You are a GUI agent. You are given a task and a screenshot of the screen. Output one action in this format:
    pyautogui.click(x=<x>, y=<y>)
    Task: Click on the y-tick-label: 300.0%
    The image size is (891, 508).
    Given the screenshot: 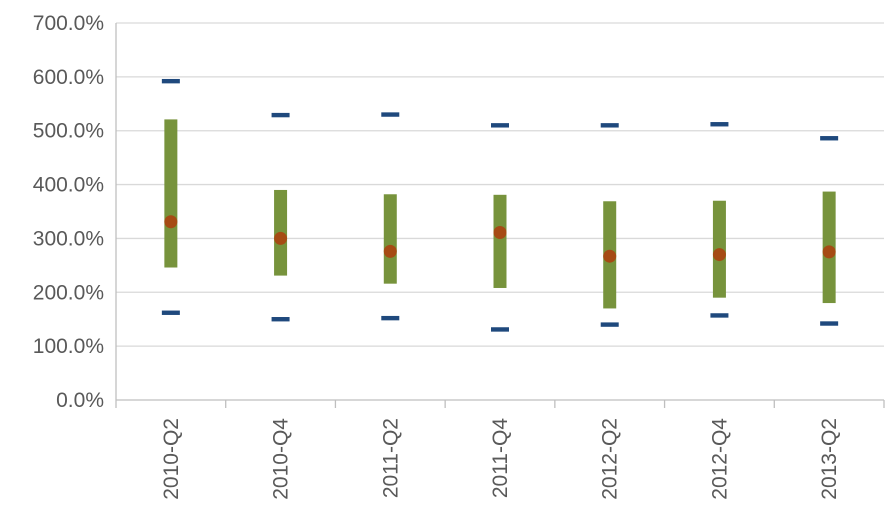 What is the action you would take?
    pyautogui.click(x=68, y=238)
    